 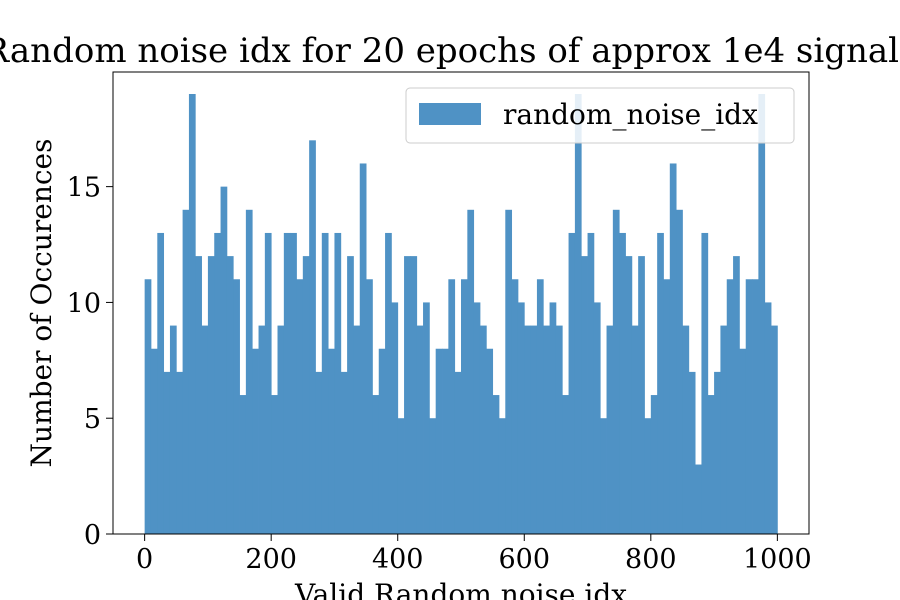 What do you see at coordinates (84, 188) in the screenshot?
I see `y-tick-label: 15` at bounding box center [84, 188].